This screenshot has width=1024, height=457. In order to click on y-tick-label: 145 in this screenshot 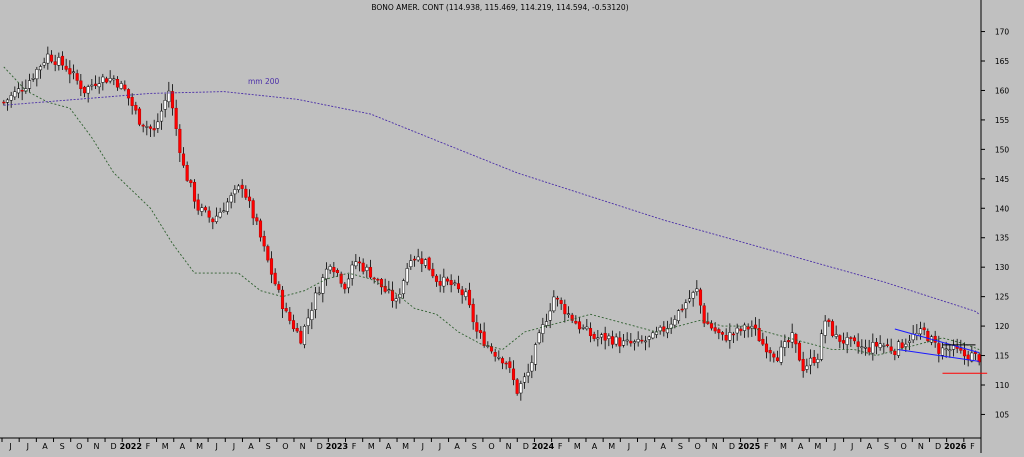, I will do `click(1002, 179)`.